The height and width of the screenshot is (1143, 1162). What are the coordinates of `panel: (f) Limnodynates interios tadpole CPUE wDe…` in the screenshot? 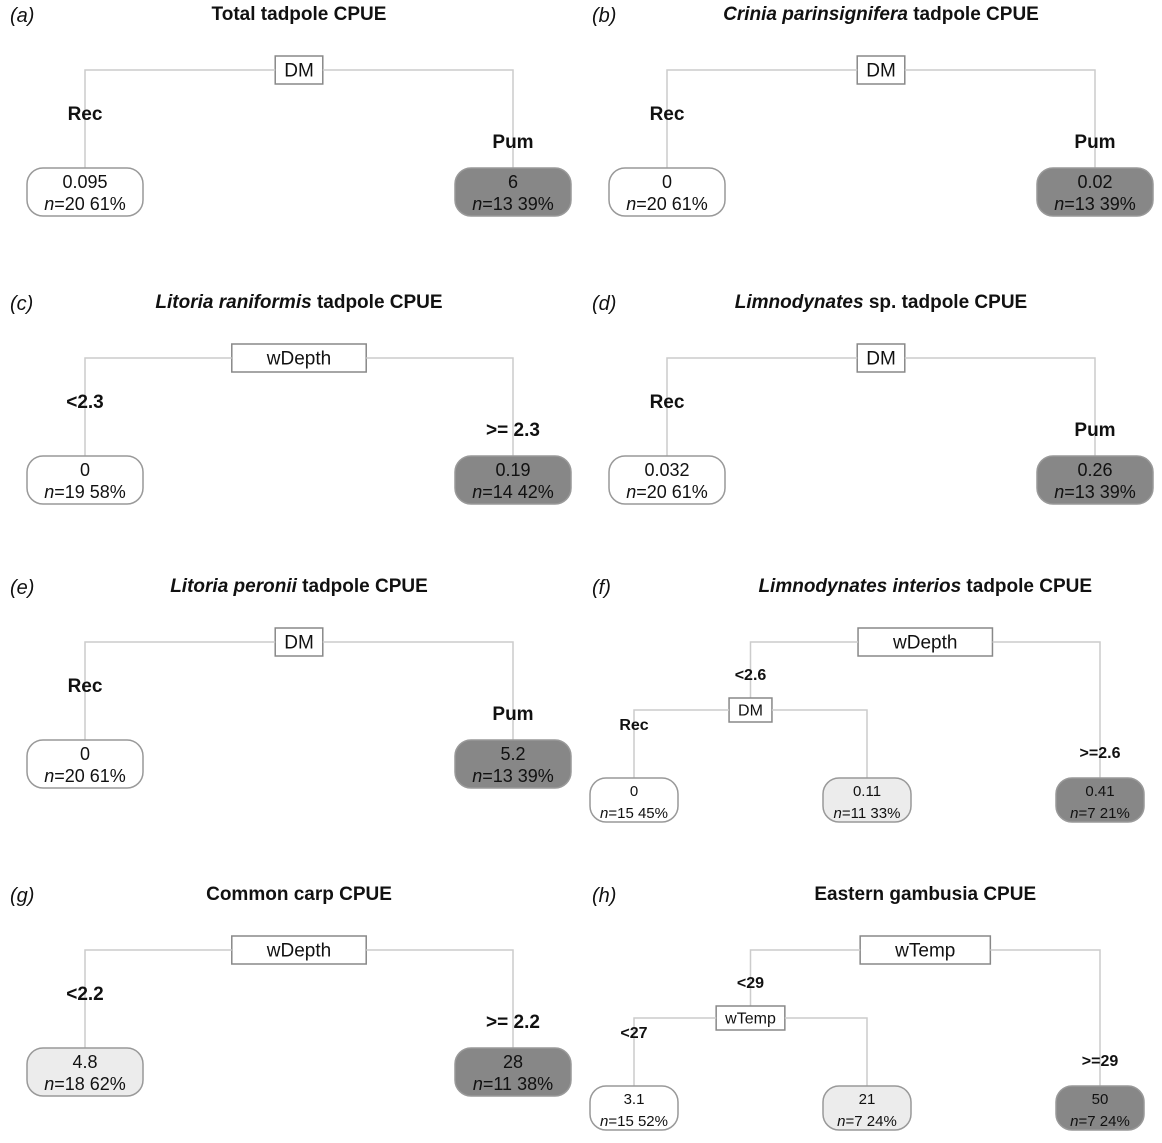 It's located at (867, 699).